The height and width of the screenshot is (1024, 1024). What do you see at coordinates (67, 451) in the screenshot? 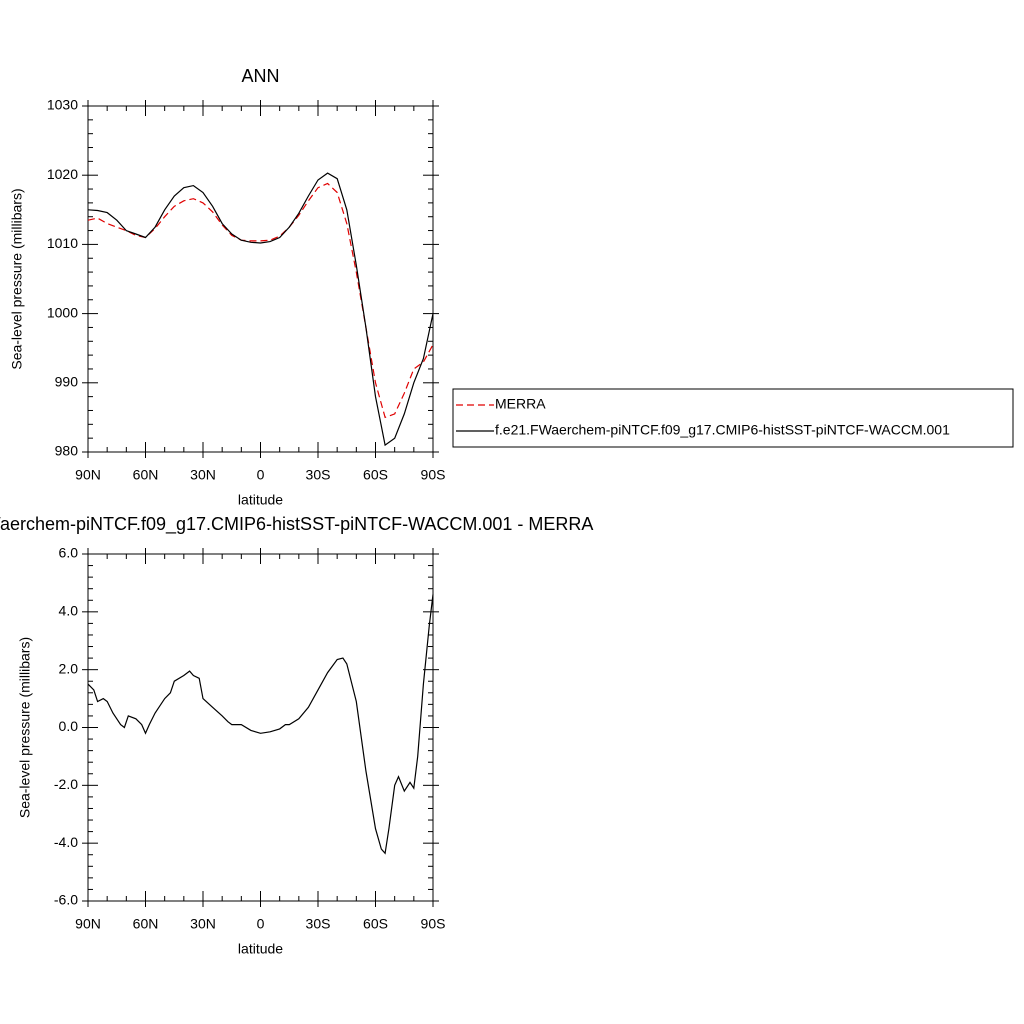
I see `y-tick-label: 980` at bounding box center [67, 451].